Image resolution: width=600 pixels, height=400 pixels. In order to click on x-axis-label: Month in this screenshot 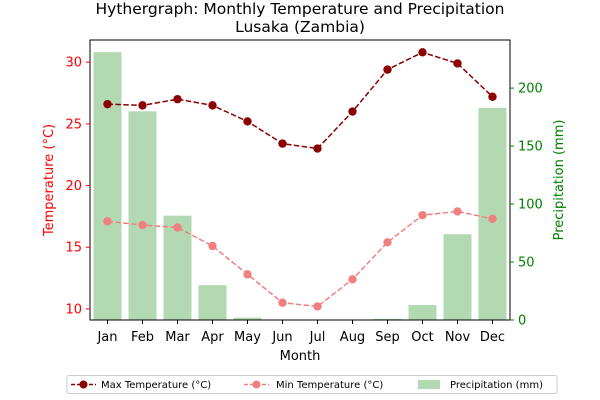, I will do `click(300, 356)`.